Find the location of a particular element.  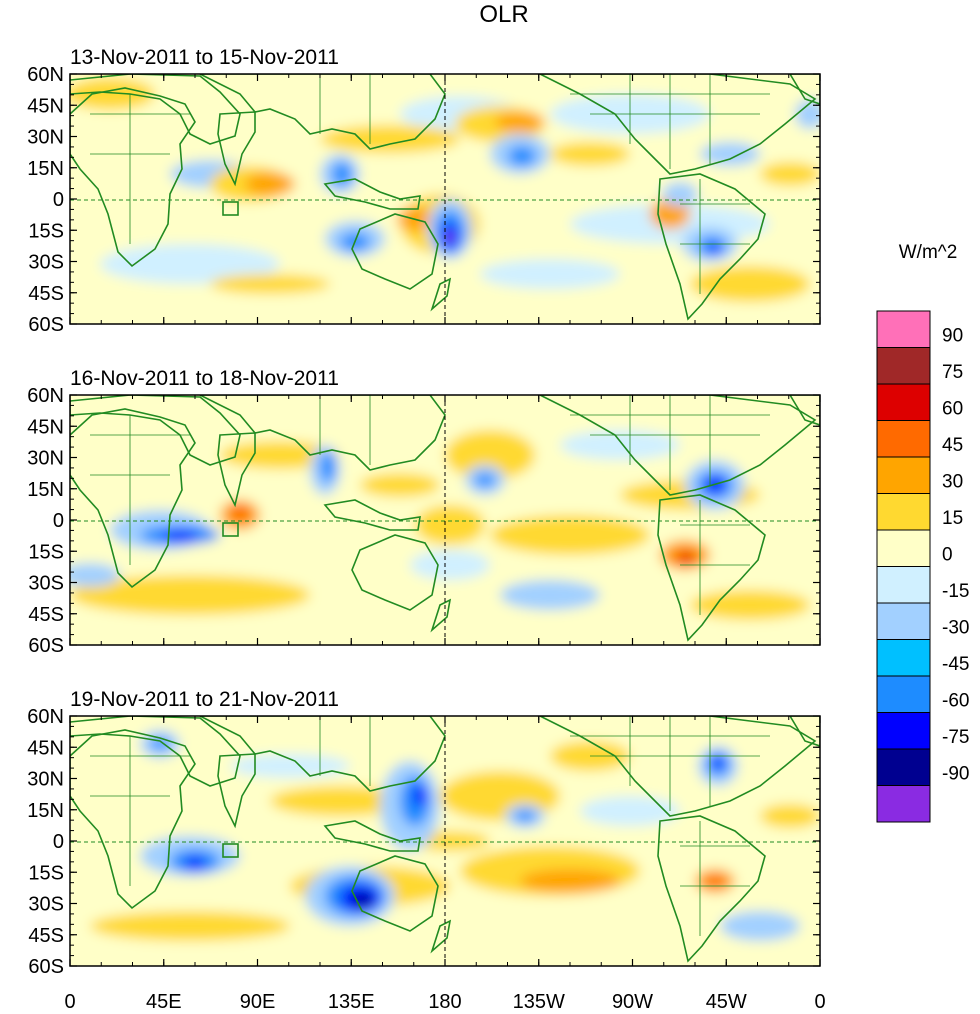

colorbar-label: 30 is located at coordinates (952, 482).